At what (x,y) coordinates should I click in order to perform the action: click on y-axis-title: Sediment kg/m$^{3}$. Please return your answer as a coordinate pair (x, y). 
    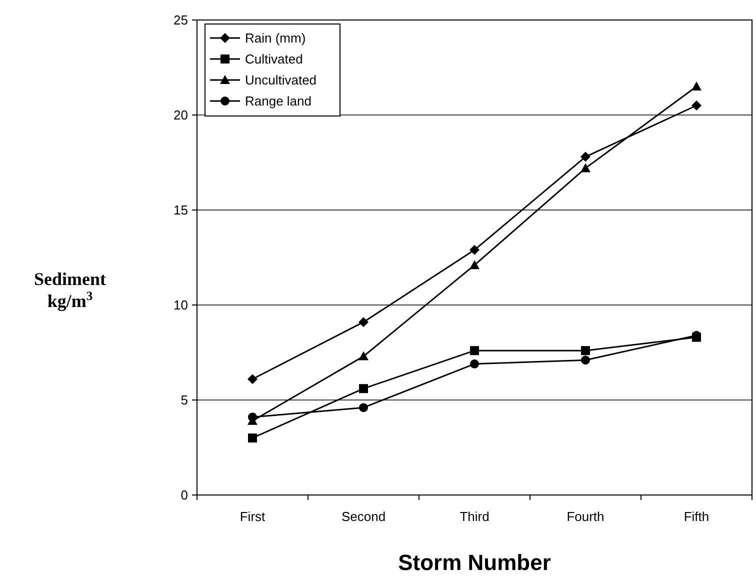
    Looking at the image, I should click on (70, 290).